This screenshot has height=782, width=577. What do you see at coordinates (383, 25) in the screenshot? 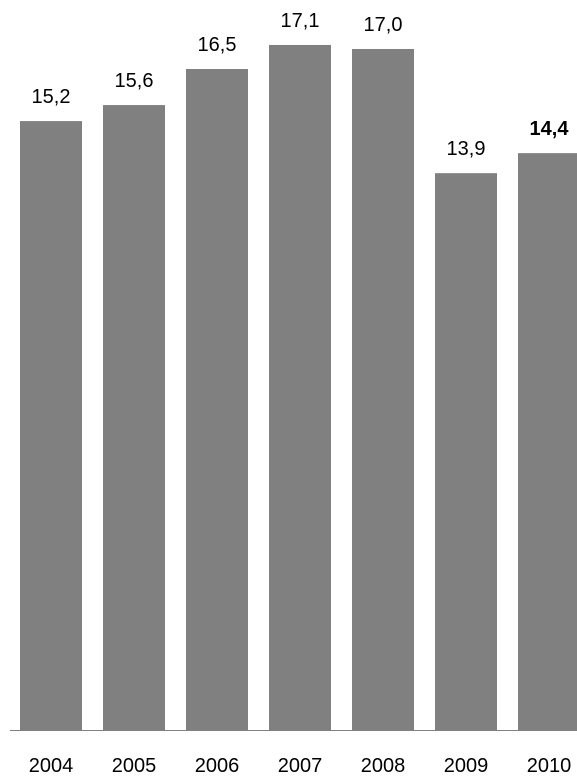
I see `data-label: 17,0` at bounding box center [383, 25].